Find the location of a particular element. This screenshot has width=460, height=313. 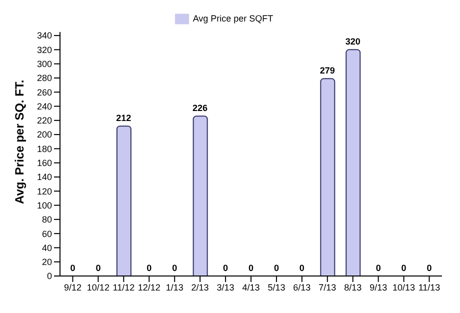

y-tick-label: 260 is located at coordinates (44, 92).